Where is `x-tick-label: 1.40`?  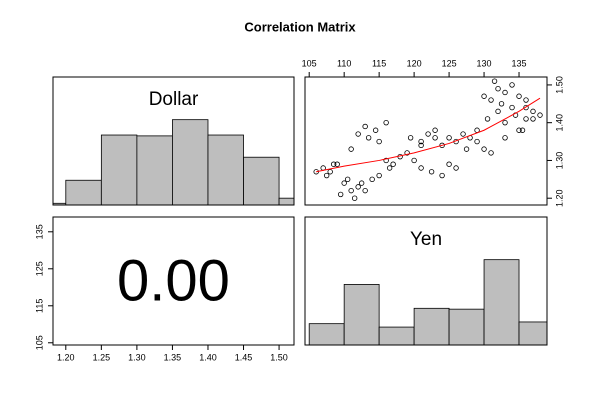 x-tick-label: 1.40 is located at coordinates (208, 357).